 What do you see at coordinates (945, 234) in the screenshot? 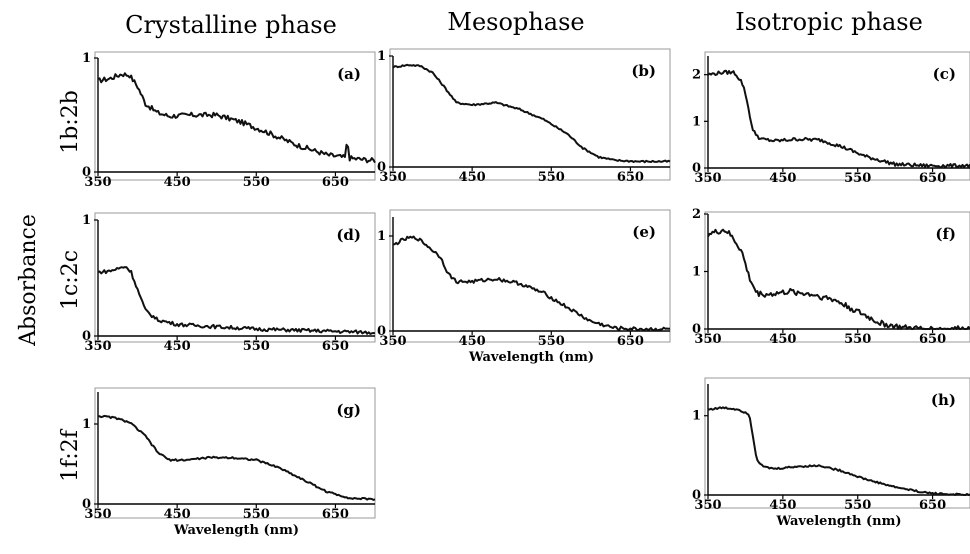
I see `panel-tag-label: (f)` at bounding box center [945, 234].